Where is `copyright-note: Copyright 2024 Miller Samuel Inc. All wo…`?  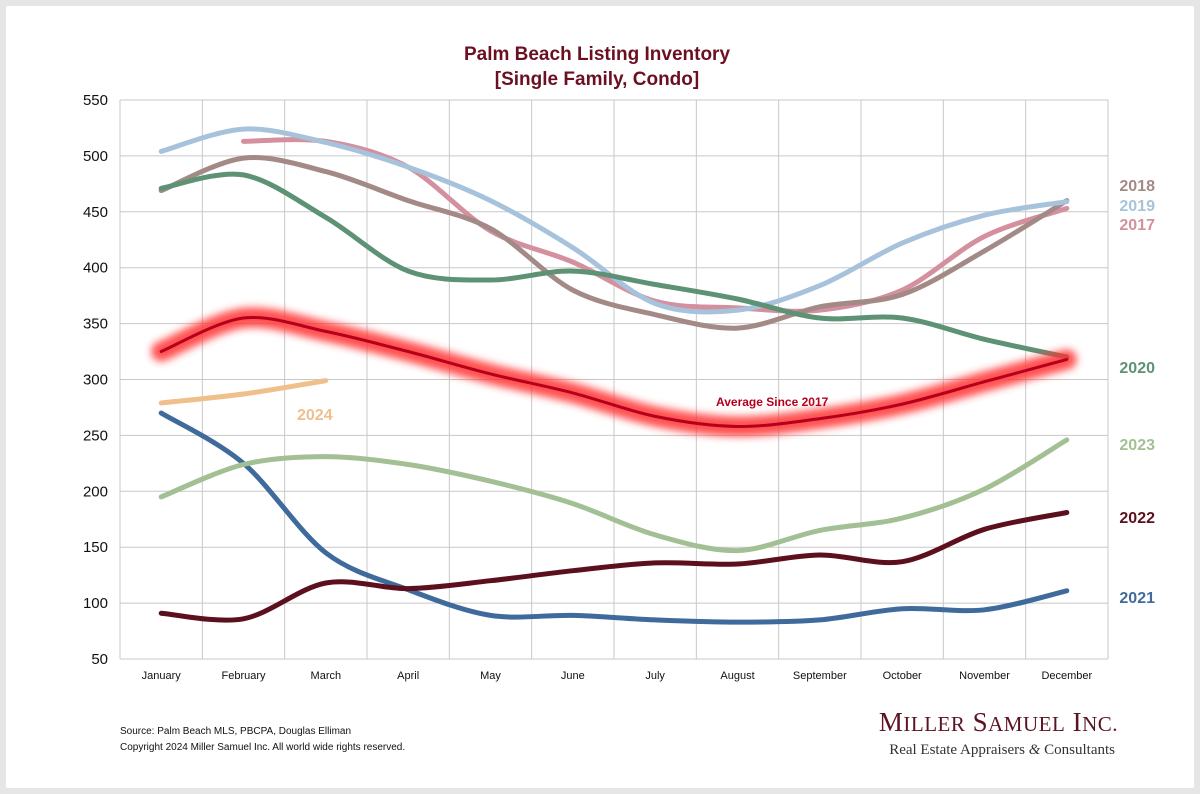 copyright-note: Copyright 2024 Miller Samuel Inc. All wo… is located at coordinates (262, 747).